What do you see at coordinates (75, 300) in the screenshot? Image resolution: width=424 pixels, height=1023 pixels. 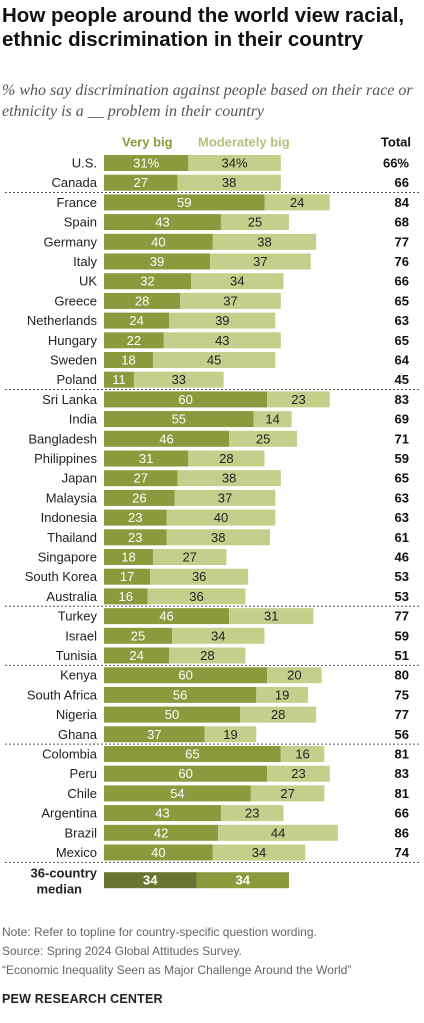 I see `category-label: Greece` at bounding box center [75, 300].